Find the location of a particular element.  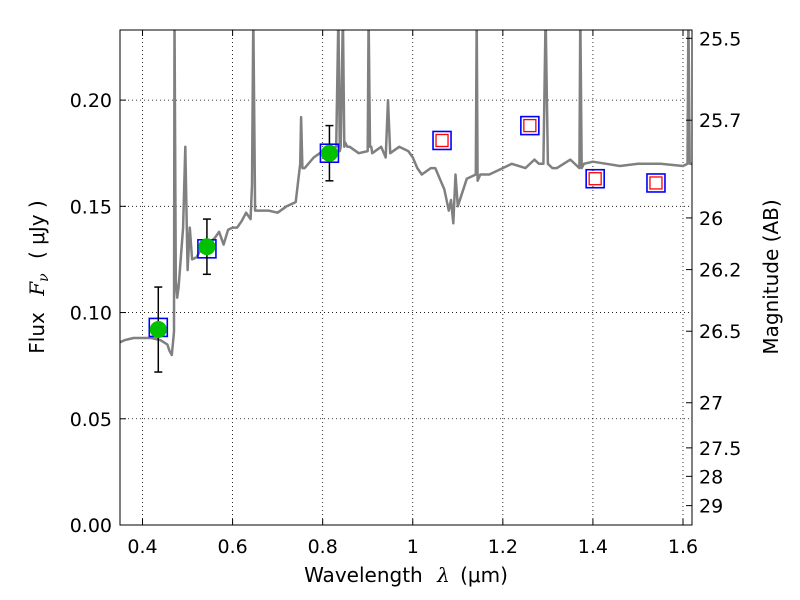

x-tick-label: 0.8 is located at coordinates (323, 547).